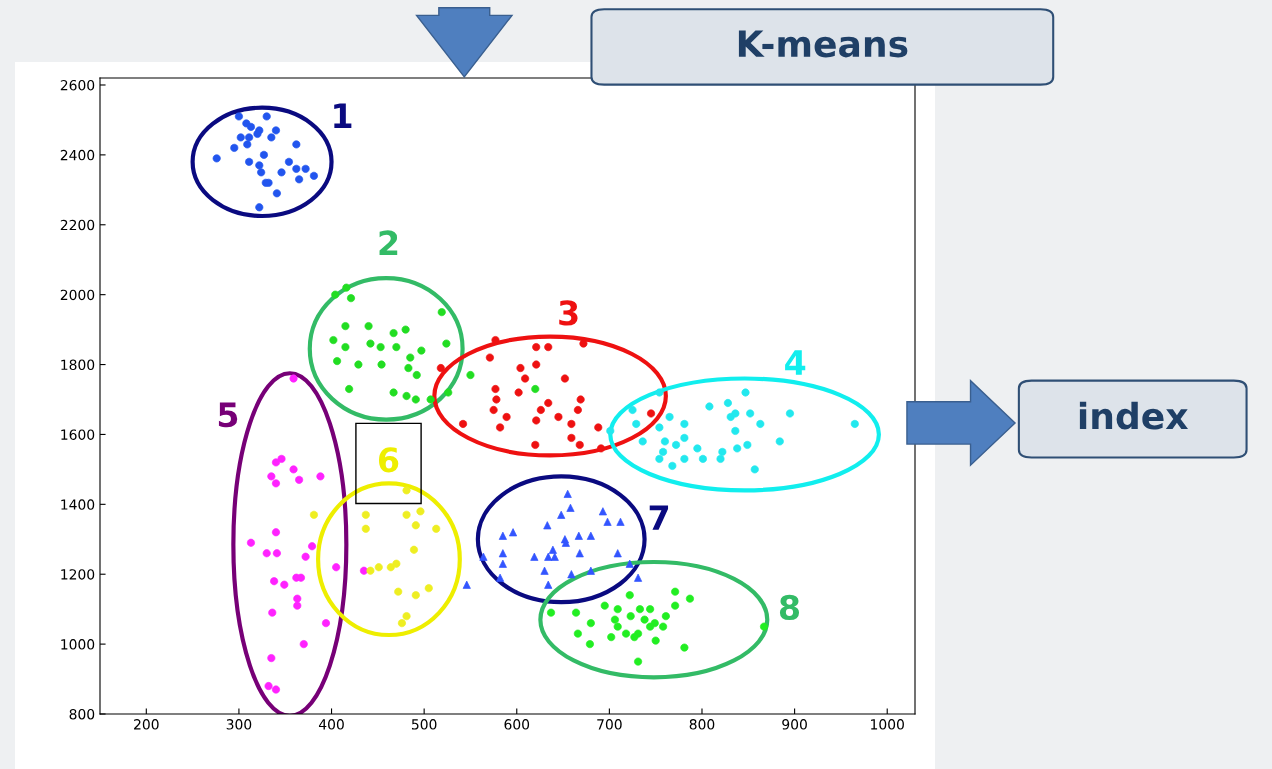 The image size is (1272, 769). What do you see at coordinates (146, 724) in the screenshot?
I see `x-tick-label: 200` at bounding box center [146, 724].